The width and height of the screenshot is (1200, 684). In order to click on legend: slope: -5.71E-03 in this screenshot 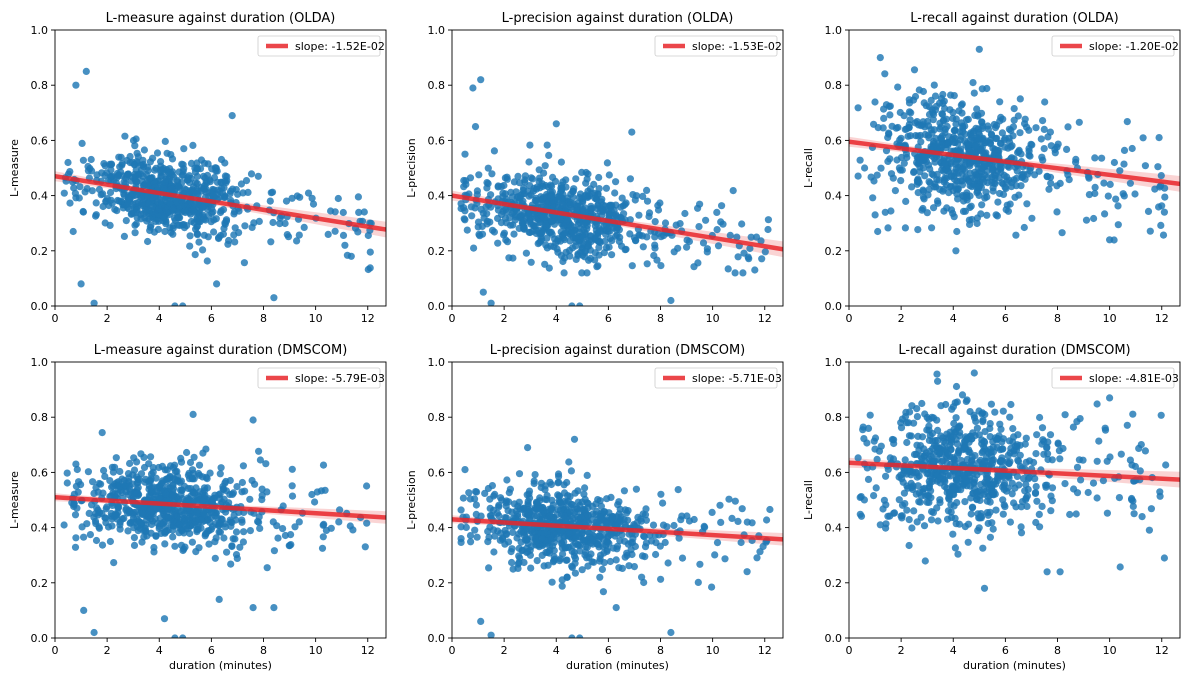, I will do `click(718, 378)`.